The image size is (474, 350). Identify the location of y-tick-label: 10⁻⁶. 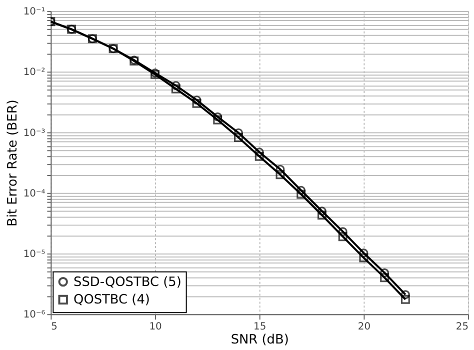
(34, 315).